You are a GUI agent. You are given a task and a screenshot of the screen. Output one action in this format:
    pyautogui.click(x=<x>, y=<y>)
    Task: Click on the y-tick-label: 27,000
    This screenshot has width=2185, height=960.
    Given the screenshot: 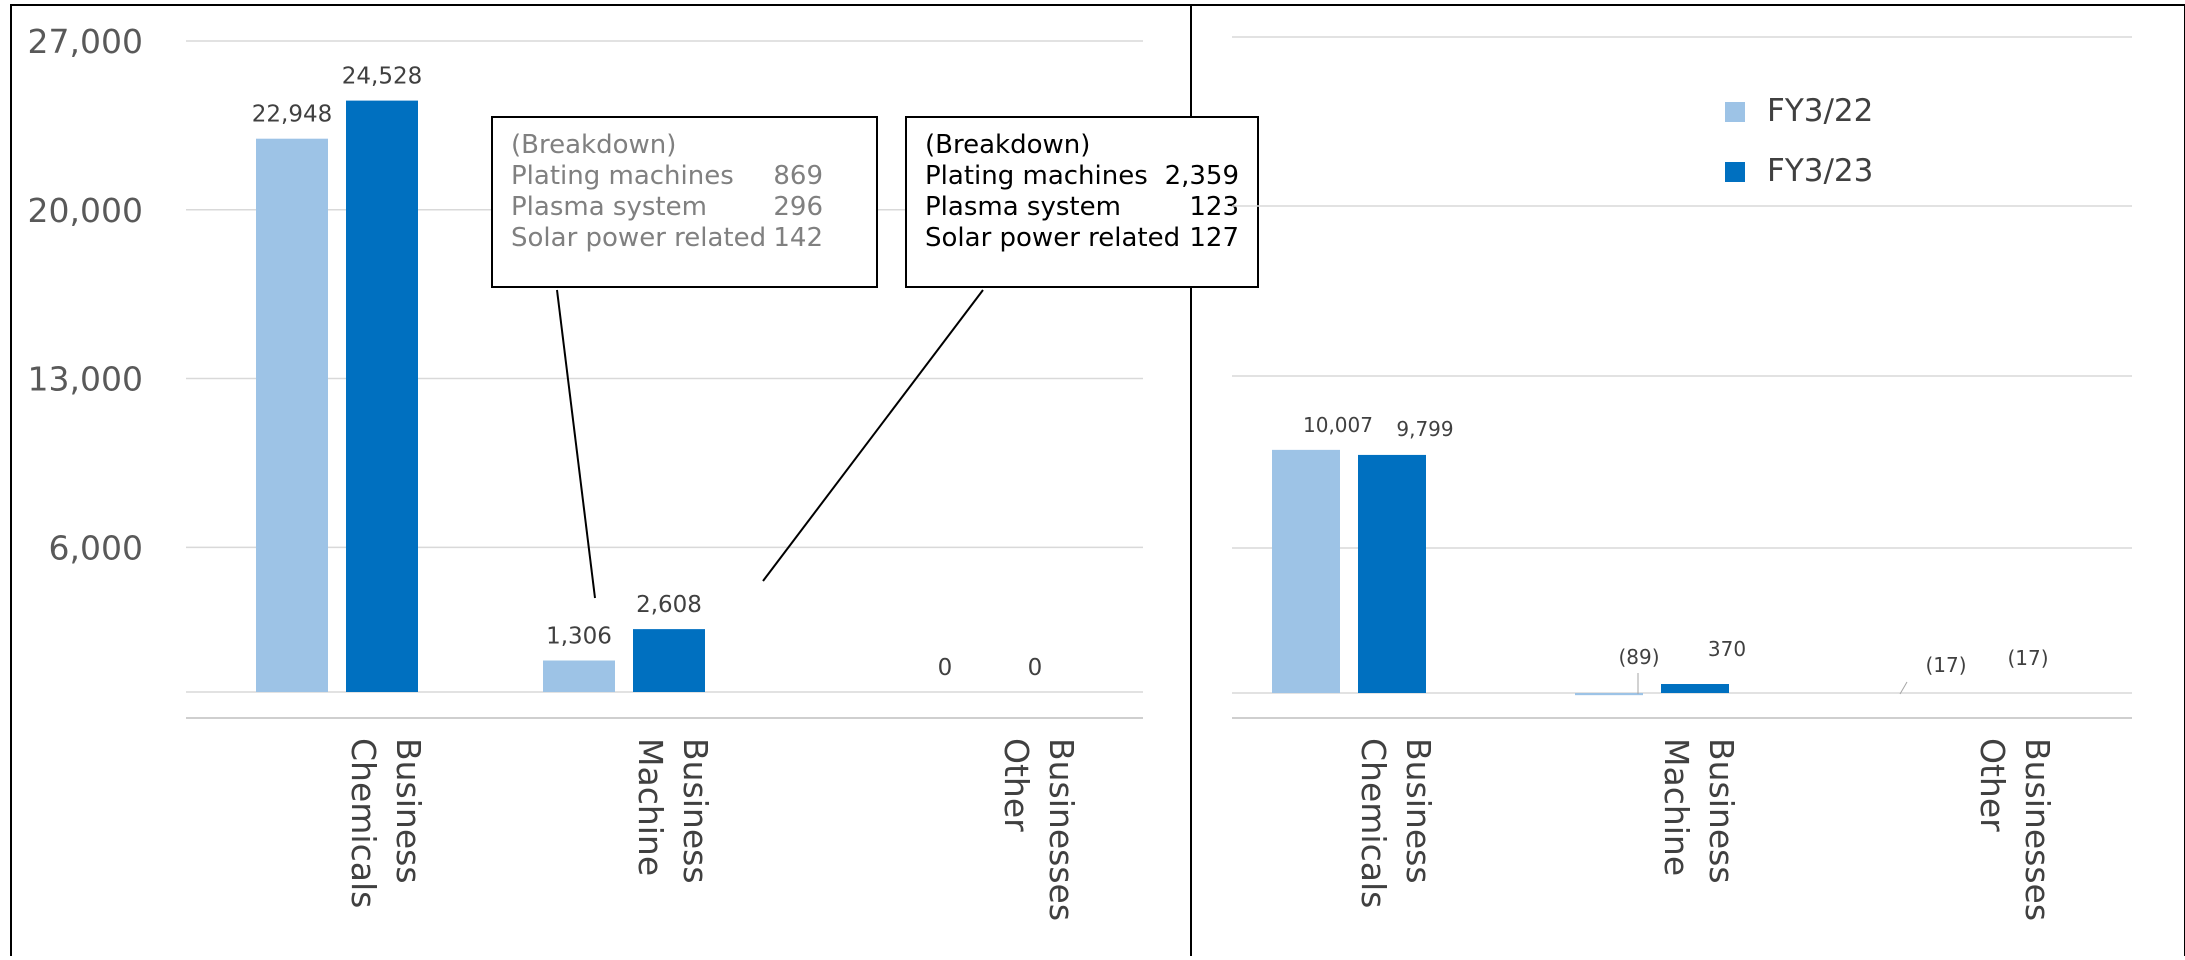 What is the action you would take?
    pyautogui.click(x=85, y=41)
    